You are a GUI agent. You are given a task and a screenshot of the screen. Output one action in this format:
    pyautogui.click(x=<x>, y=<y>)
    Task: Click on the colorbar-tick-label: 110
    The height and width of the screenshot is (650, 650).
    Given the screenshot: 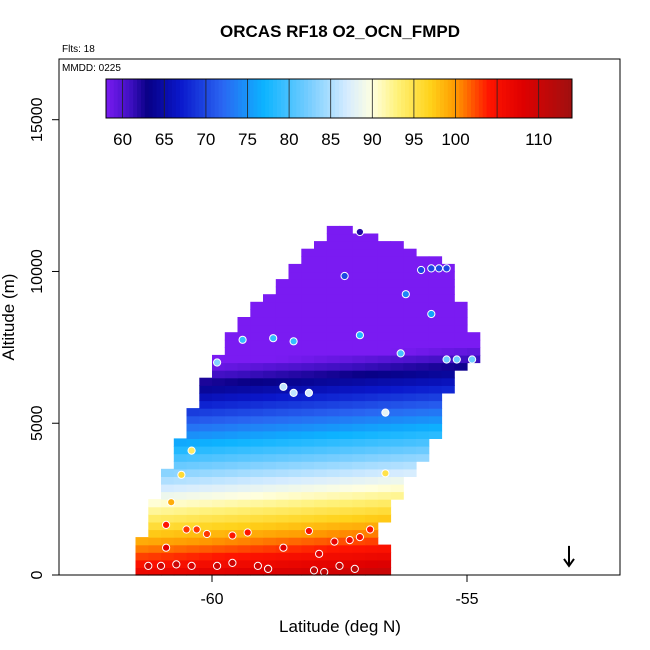 What is the action you would take?
    pyautogui.click(x=538, y=139)
    